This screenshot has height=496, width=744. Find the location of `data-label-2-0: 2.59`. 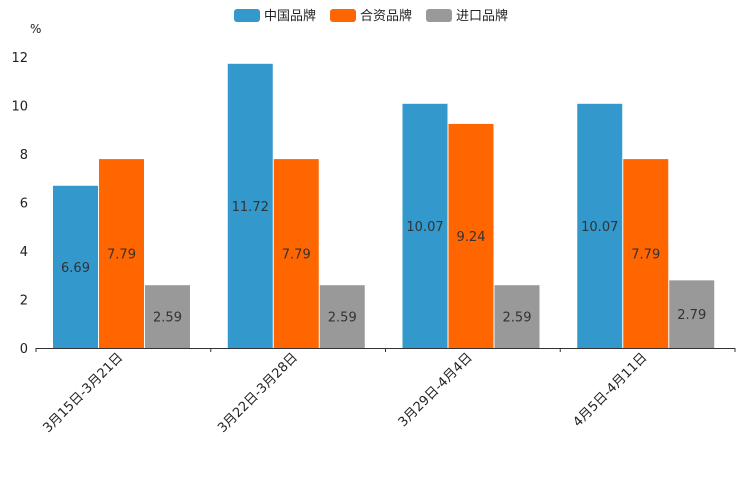

data-label-2-0: 2.59 is located at coordinates (167, 318).